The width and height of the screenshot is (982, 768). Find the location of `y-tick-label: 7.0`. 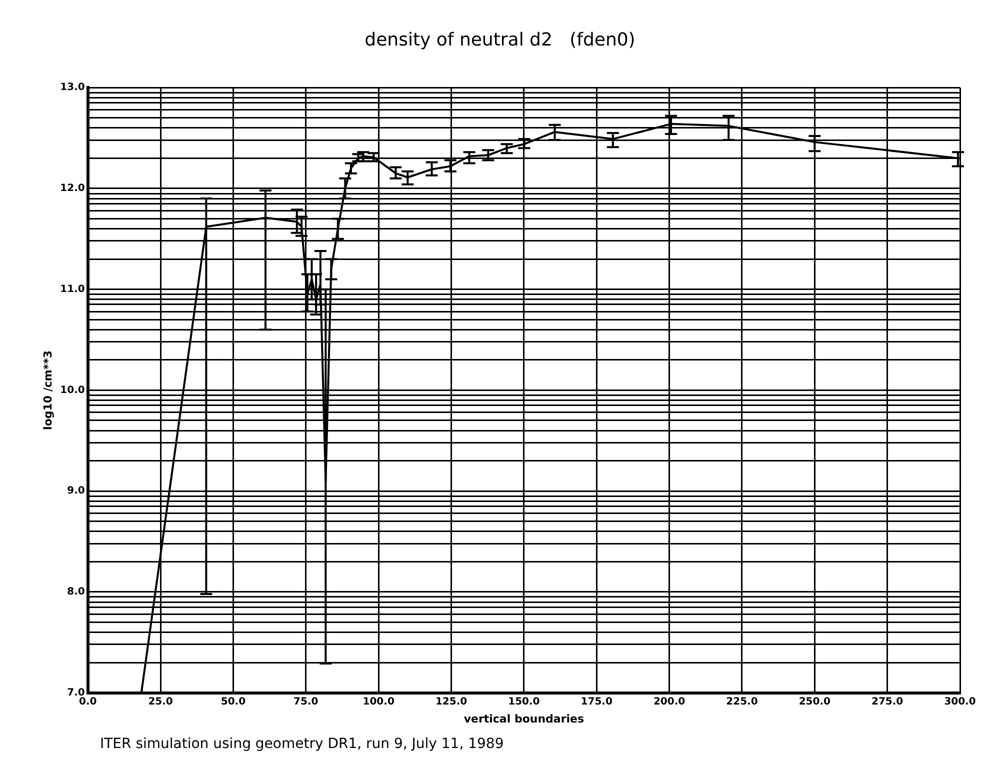

y-tick-label: 7.0 is located at coordinates (76, 692).